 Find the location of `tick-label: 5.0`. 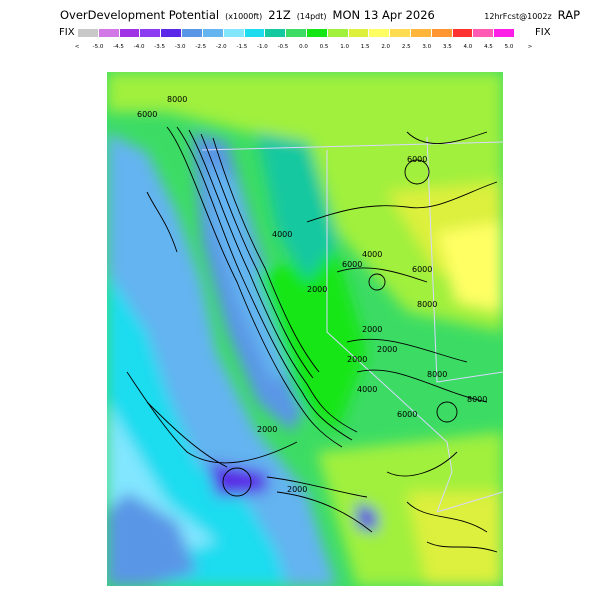

tick-label: 5.0 is located at coordinates (509, 47).